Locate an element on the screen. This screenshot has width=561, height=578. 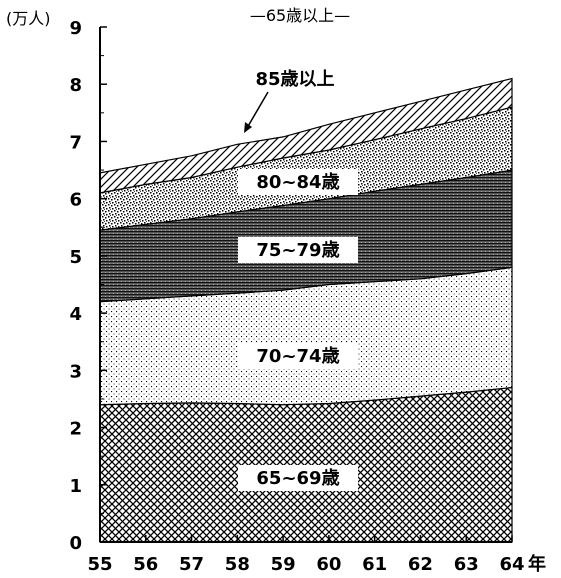
series-label: 75~79歳 is located at coordinates (297, 250).